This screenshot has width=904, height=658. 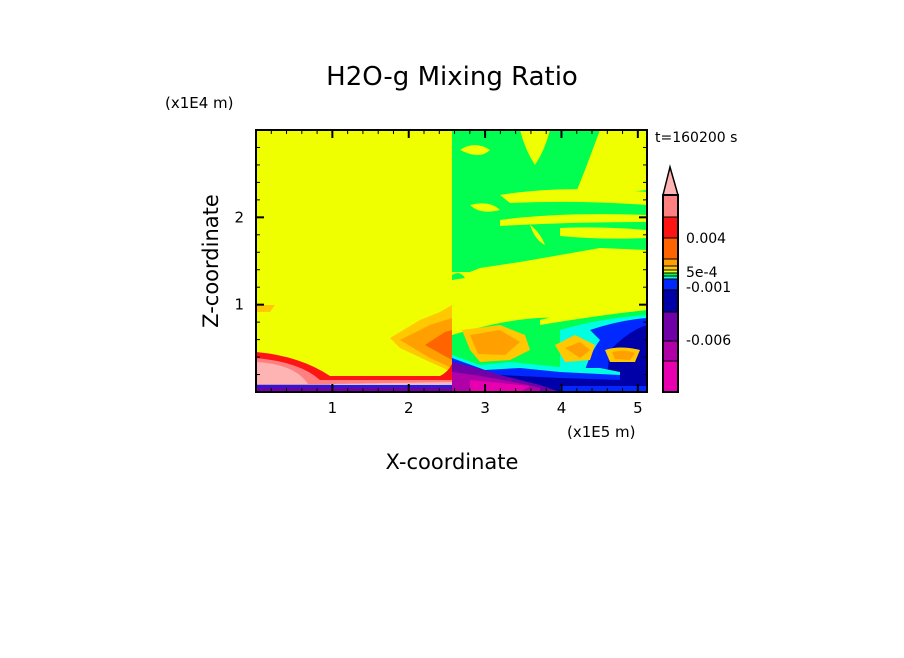 What do you see at coordinates (696, 138) in the screenshot?
I see `time-label: t=160200 s` at bounding box center [696, 138].